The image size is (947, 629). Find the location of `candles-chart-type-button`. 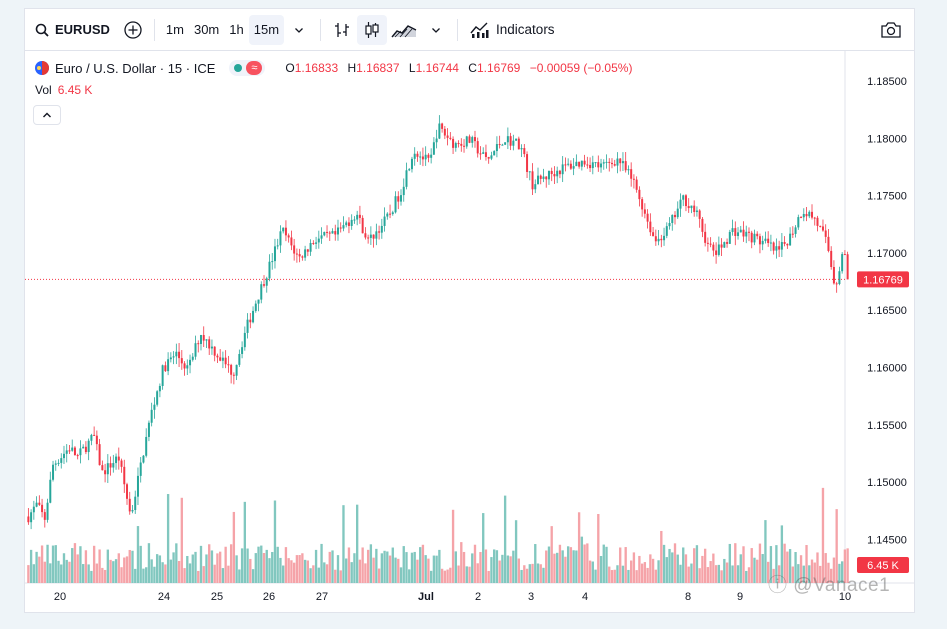

candles-chart-type-button is located at coordinates (372, 29).